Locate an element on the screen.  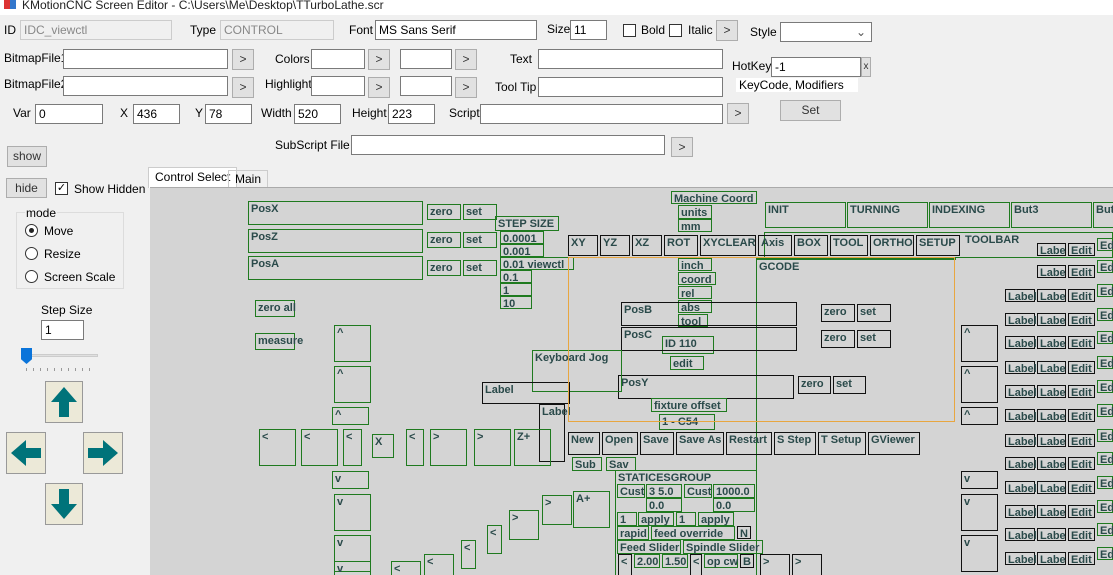
bitmap1-field is located at coordinates (145, 59).